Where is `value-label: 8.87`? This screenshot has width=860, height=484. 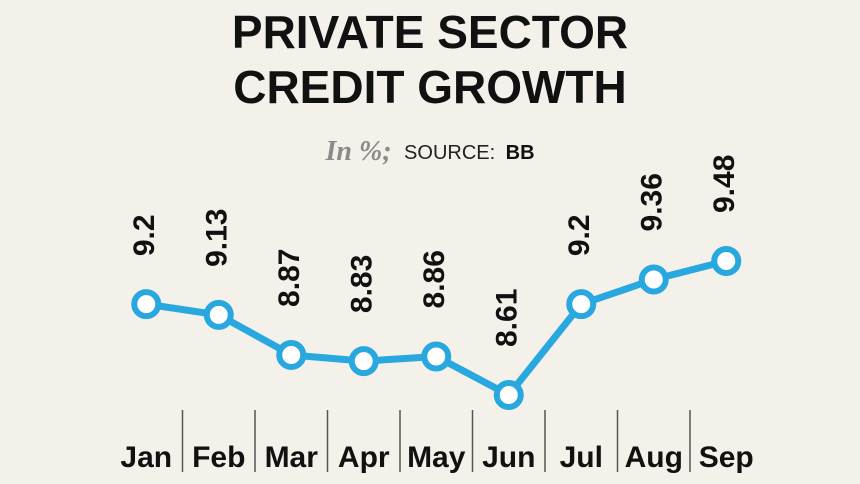 value-label: 8.87 is located at coordinates (289, 278).